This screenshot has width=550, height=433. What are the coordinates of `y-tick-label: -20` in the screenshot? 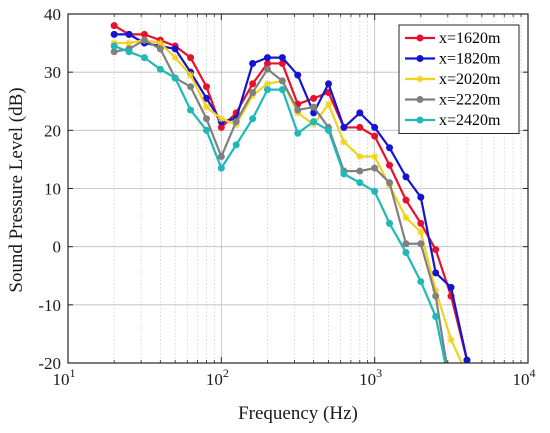 It's located at (49, 363).